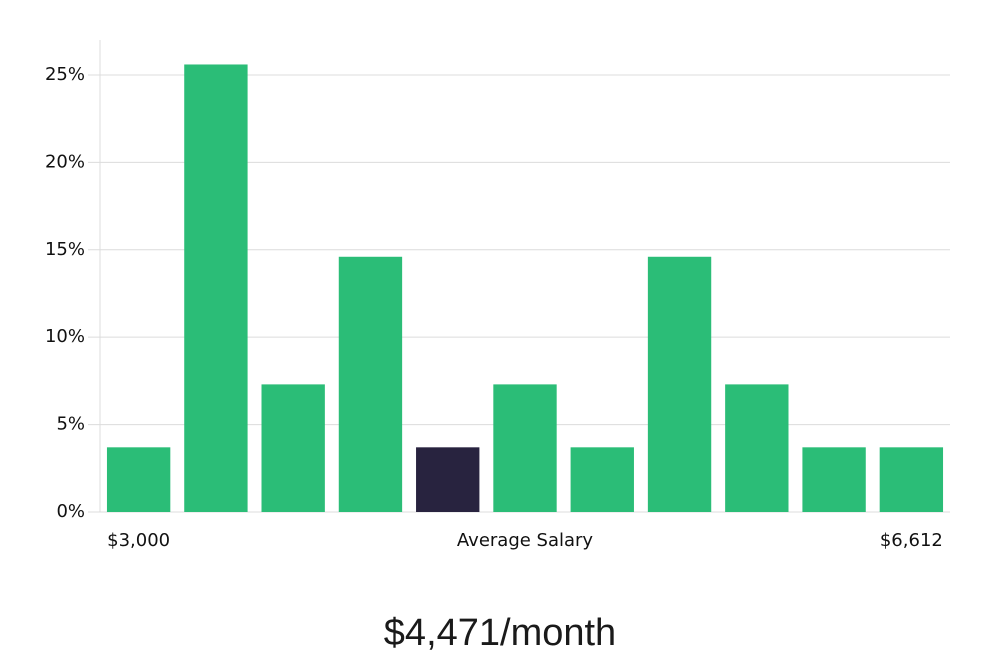  What do you see at coordinates (525, 540) in the screenshot?
I see `x-axis-label: Average Salary` at bounding box center [525, 540].